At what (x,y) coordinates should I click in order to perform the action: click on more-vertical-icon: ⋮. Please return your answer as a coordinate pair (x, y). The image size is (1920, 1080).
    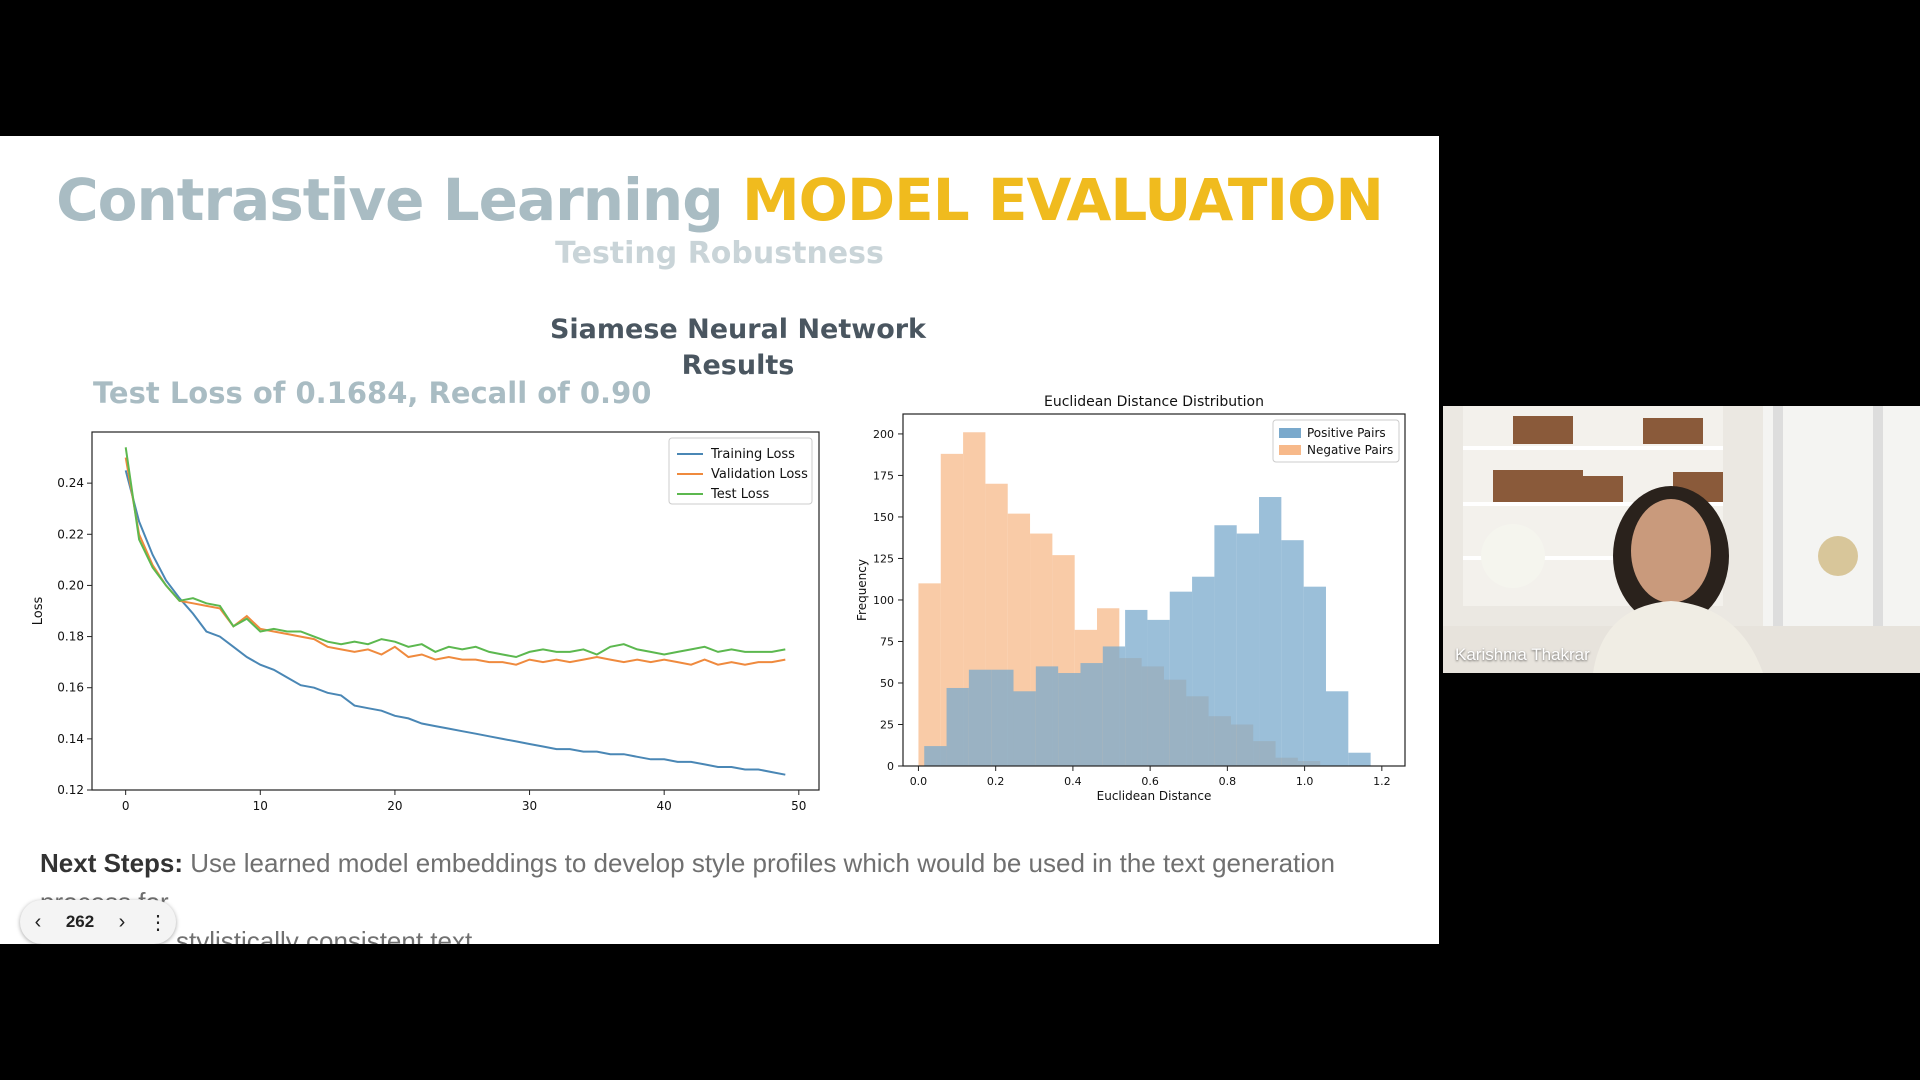
    Looking at the image, I should click on (158, 922).